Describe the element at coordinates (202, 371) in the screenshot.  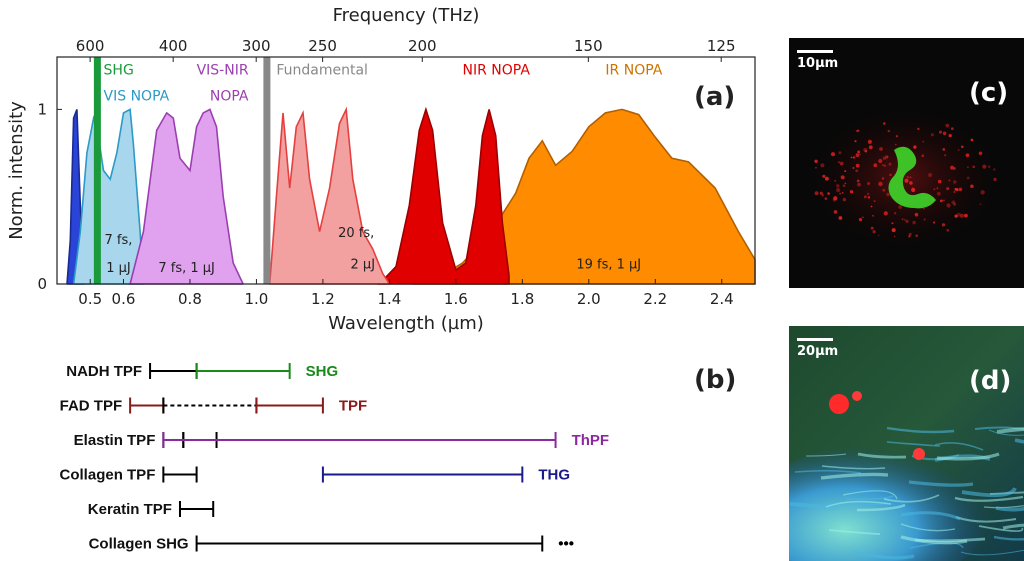
I see `range-row: NADH TPF SHG` at that location.